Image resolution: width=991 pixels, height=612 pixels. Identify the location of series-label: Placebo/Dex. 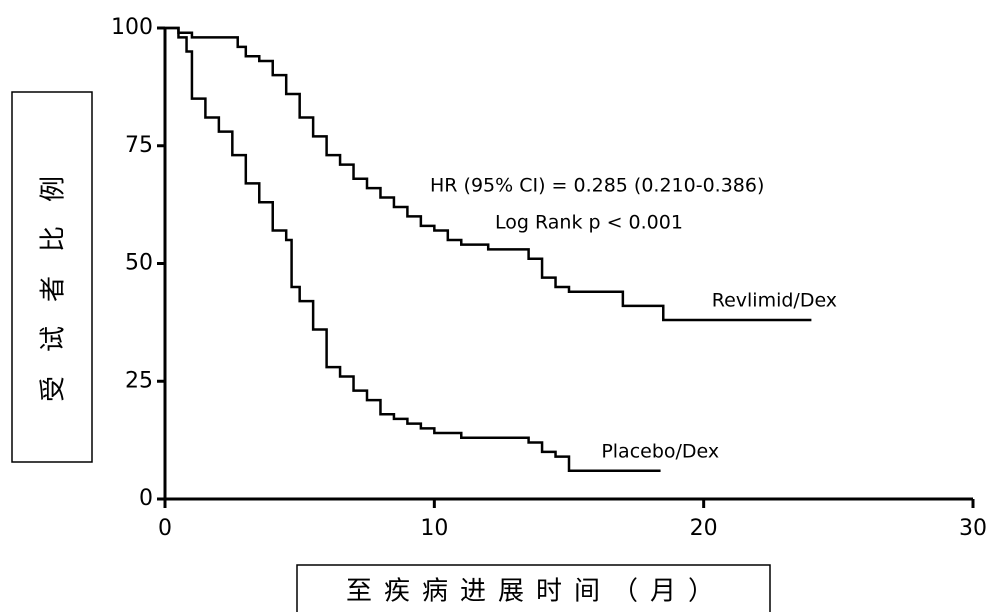
(660, 451).